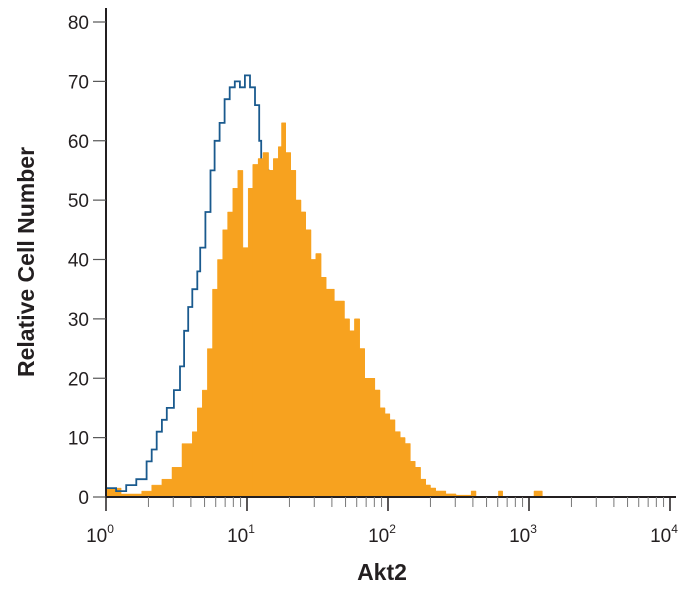 The width and height of the screenshot is (693, 595). What do you see at coordinates (382, 572) in the screenshot?
I see `x-axis-title: Akt2` at bounding box center [382, 572].